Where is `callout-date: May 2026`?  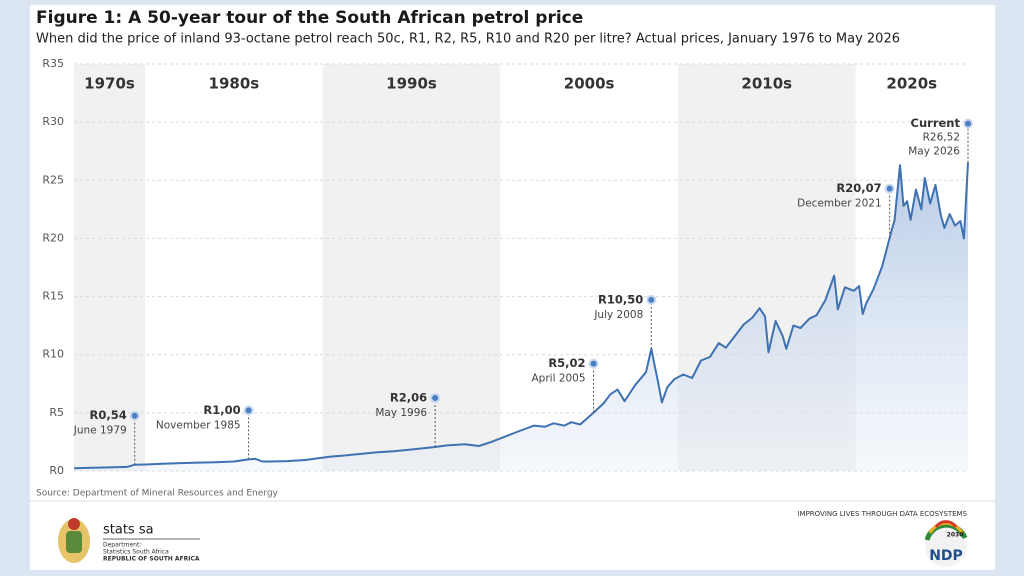 callout-date: May 2026 is located at coordinates (934, 152).